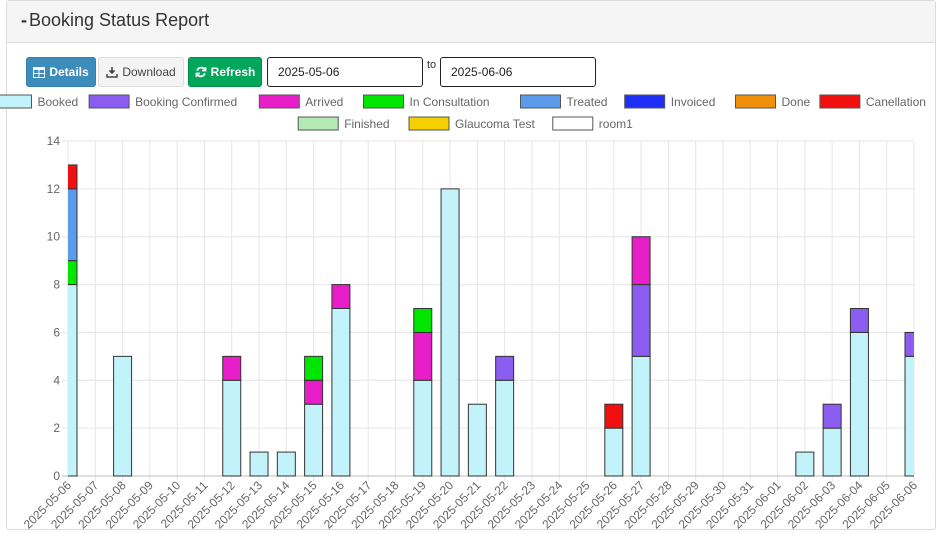 The width and height of the screenshot is (942, 534). What do you see at coordinates (796, 102) in the screenshot?
I see `legend-label: Done` at bounding box center [796, 102].